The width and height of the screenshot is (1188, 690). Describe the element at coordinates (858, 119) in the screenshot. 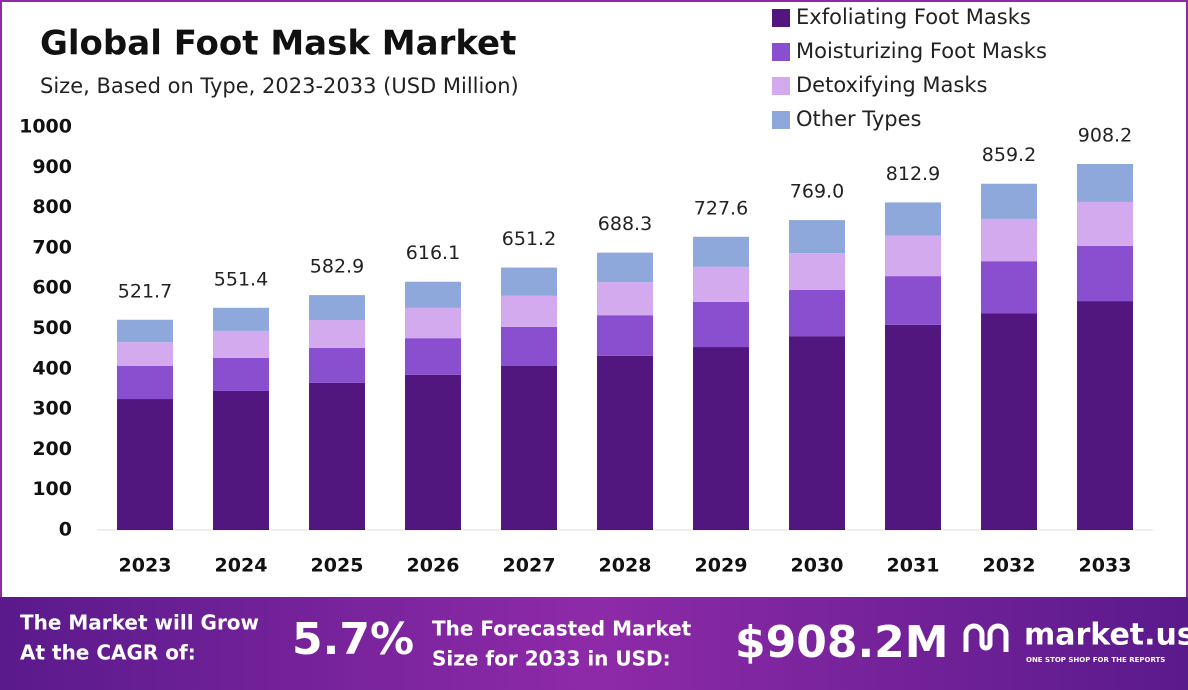

I see `legend-label: Other Types` at that location.